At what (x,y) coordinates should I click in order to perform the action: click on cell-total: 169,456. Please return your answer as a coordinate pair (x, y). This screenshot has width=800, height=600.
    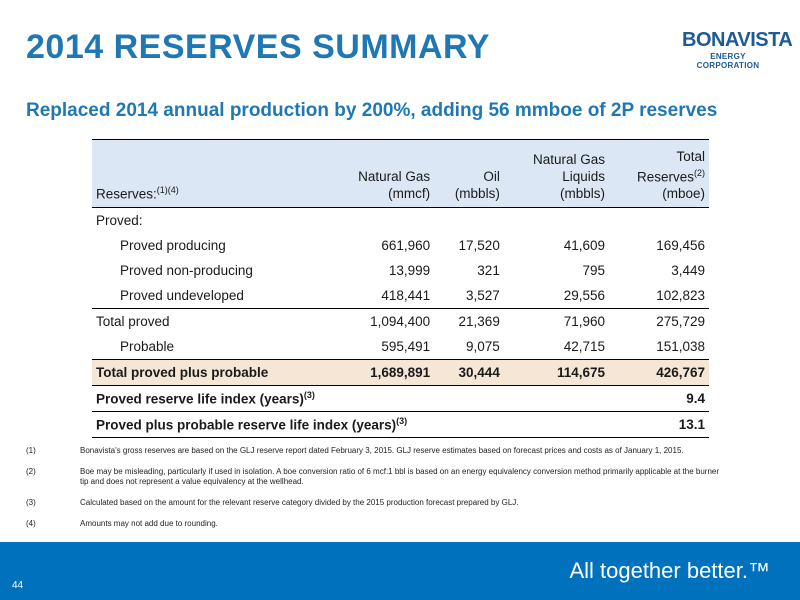
    Looking at the image, I should click on (680, 245).